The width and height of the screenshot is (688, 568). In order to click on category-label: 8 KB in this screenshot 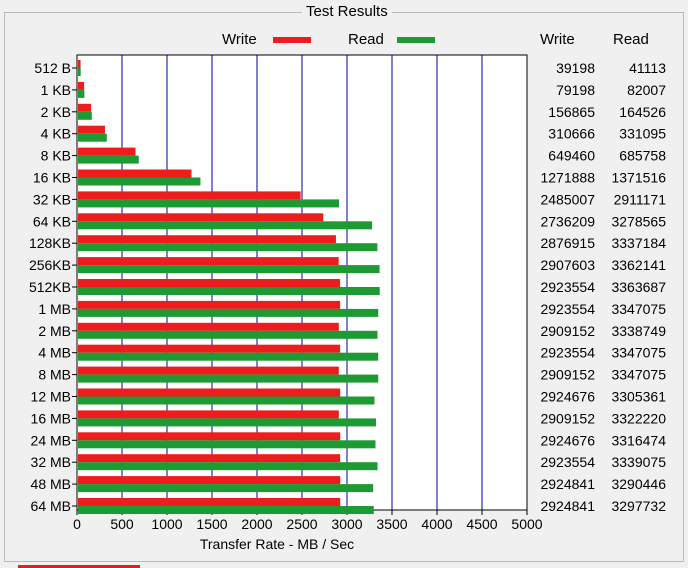, I will do `click(56, 156)`.